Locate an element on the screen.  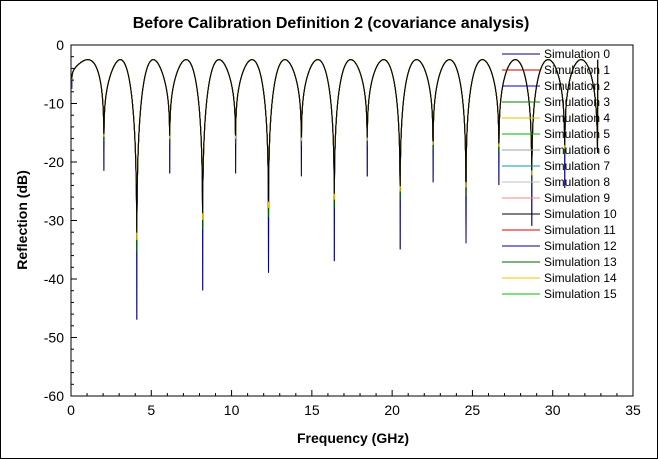
legend-entry: Simulation 12 is located at coordinates (580, 246).